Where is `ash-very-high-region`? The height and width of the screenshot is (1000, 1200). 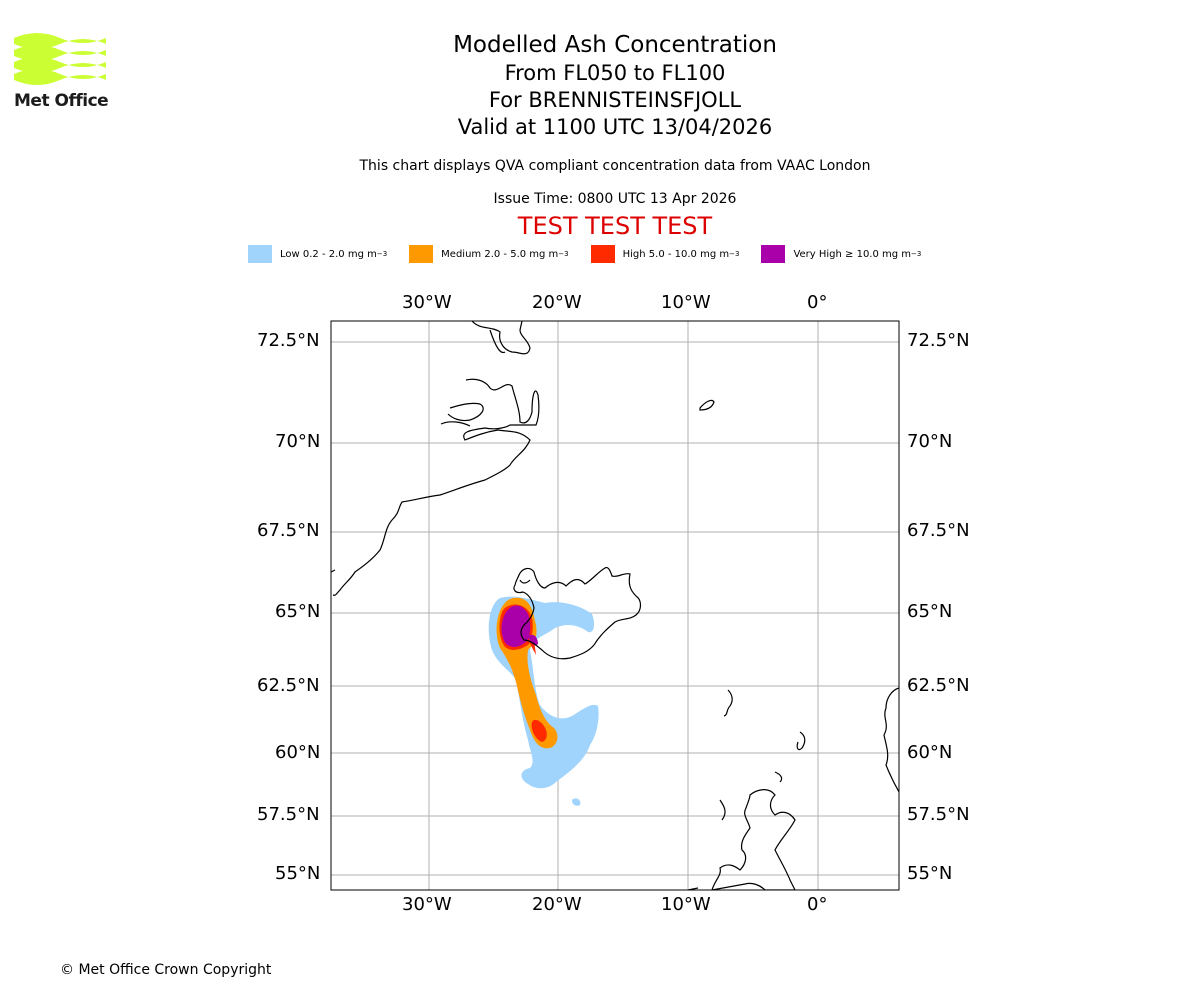 ash-very-high-region is located at coordinates (519, 626).